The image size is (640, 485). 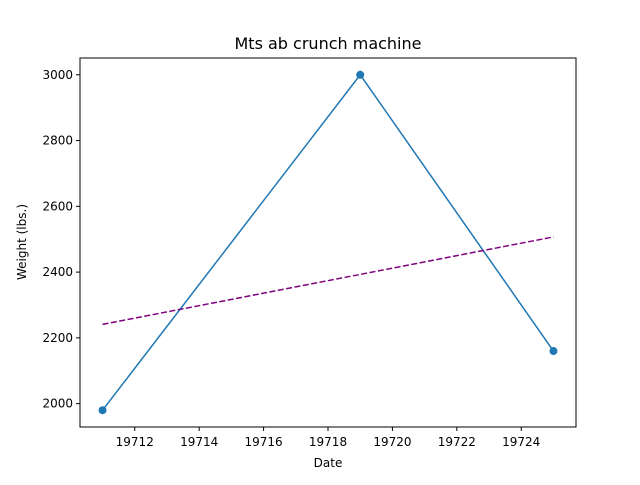 What do you see at coordinates (457, 442) in the screenshot?
I see `x-tick-label: 19722` at bounding box center [457, 442].